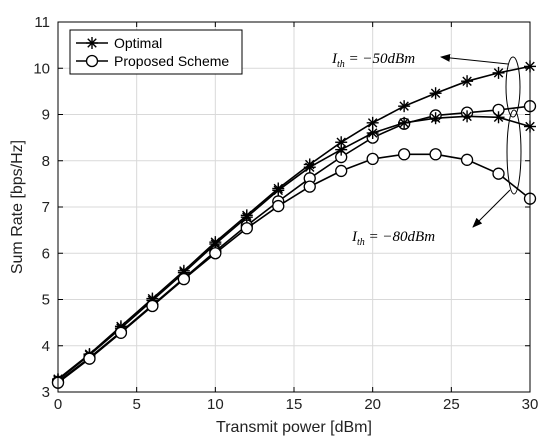 This screenshot has width=550, height=446. I want to click on y-tick-label: 3, so click(46, 392).